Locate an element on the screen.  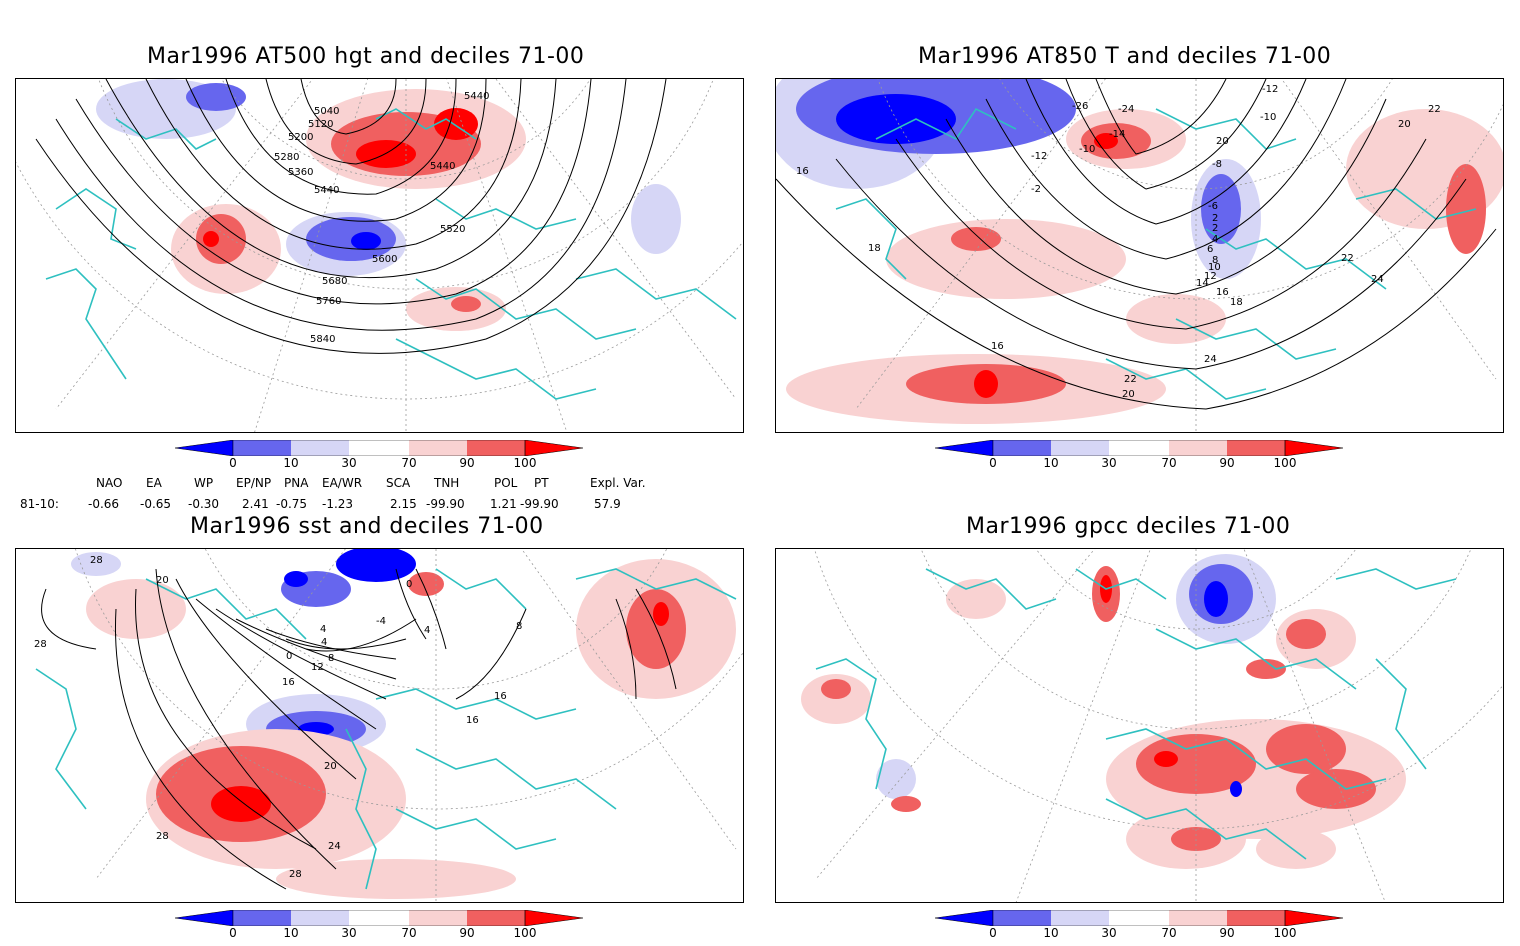
index-value: -0.75 is located at coordinates (292, 504).